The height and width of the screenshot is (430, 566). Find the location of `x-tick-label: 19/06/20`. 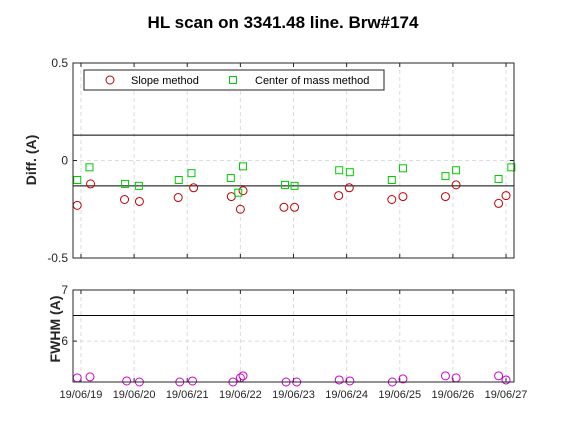

x-tick-label: 19/06/20 is located at coordinates (134, 395).